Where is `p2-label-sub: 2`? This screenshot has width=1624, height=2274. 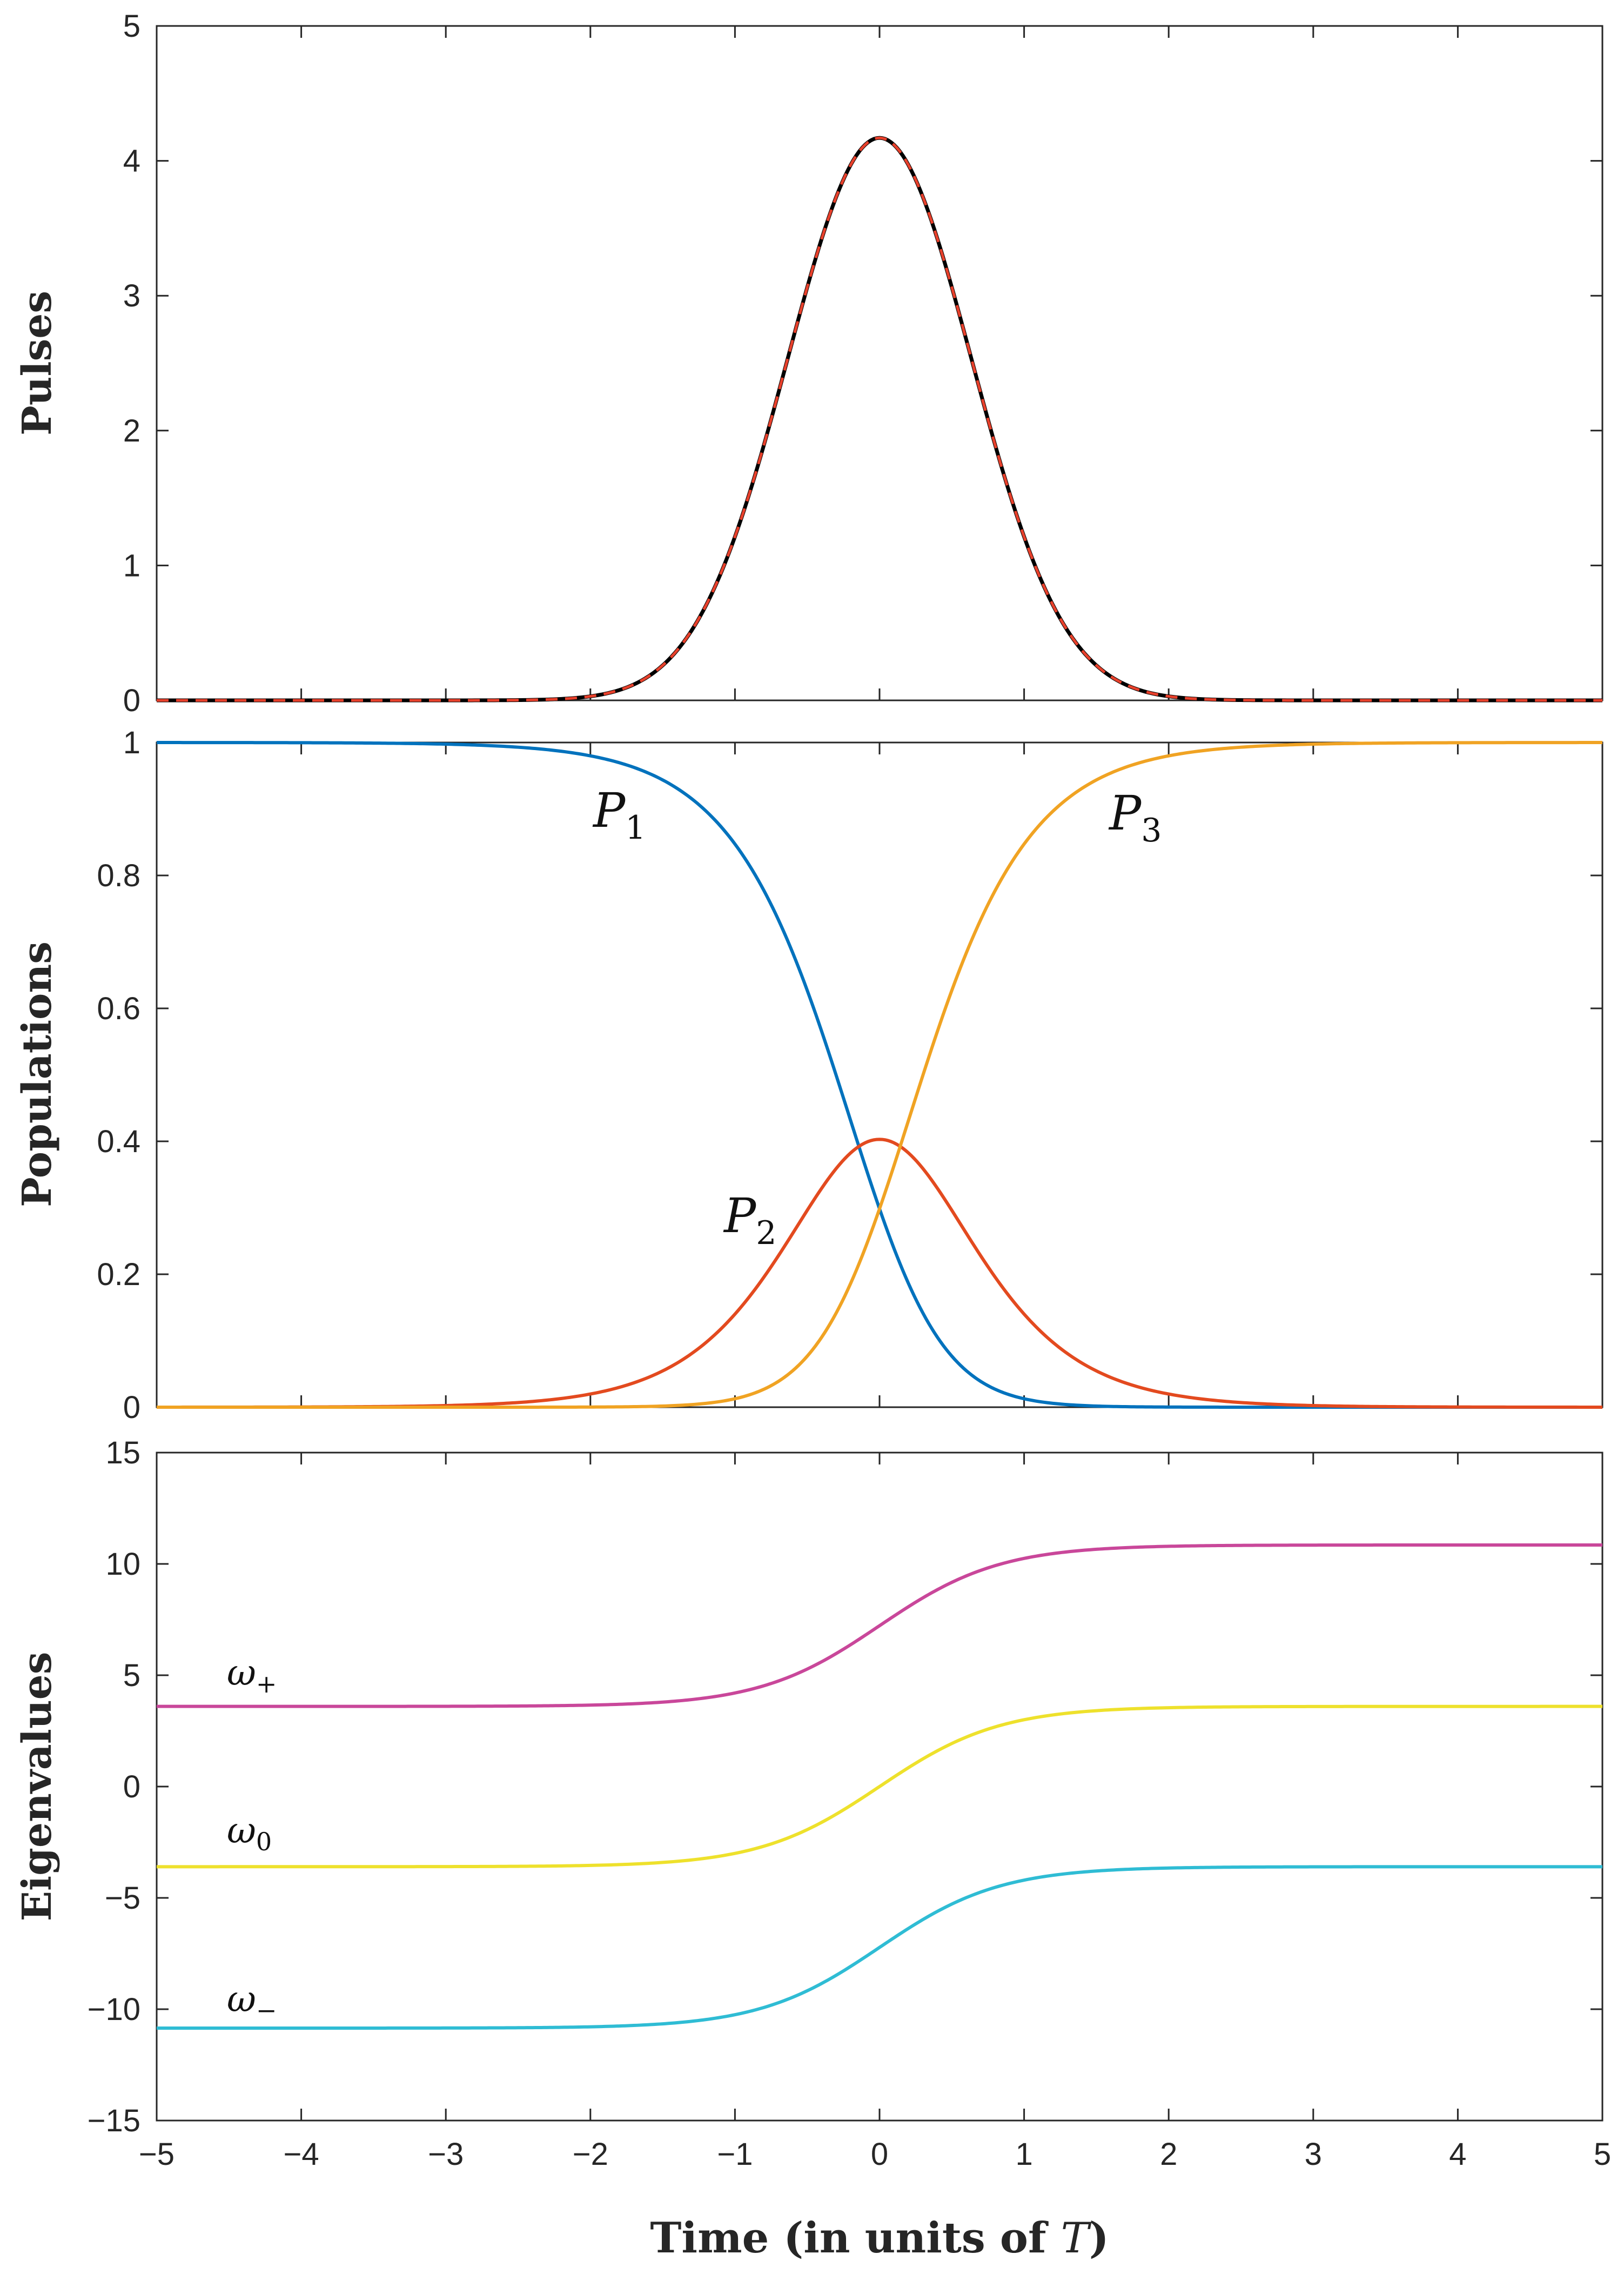
p2-label-sub: 2 is located at coordinates (766, 1233).